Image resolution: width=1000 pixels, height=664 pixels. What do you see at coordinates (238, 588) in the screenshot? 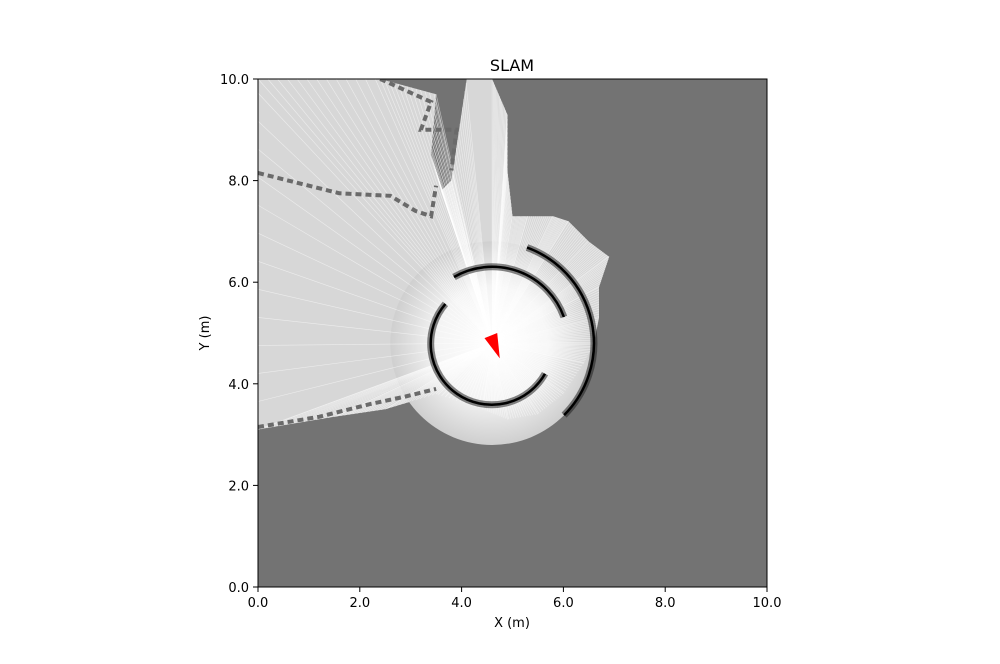
I see `y-tick-label: 0.0` at bounding box center [238, 588].